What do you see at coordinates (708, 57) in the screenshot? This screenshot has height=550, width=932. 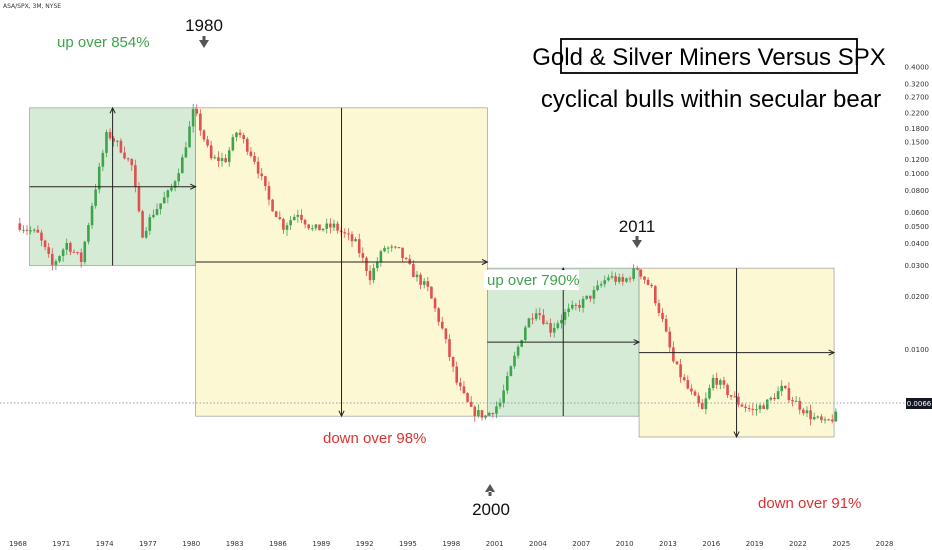 I see `chart-title: Gold & Silver Miners Versus SPX` at bounding box center [708, 57].